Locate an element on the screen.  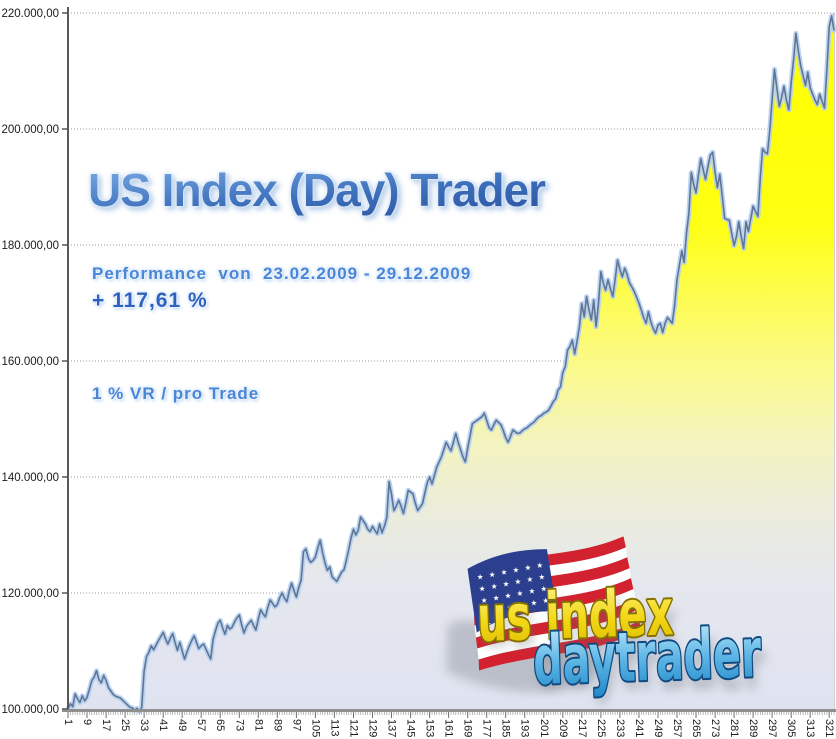
x-tick-label: 201 is located at coordinates (544, 728).